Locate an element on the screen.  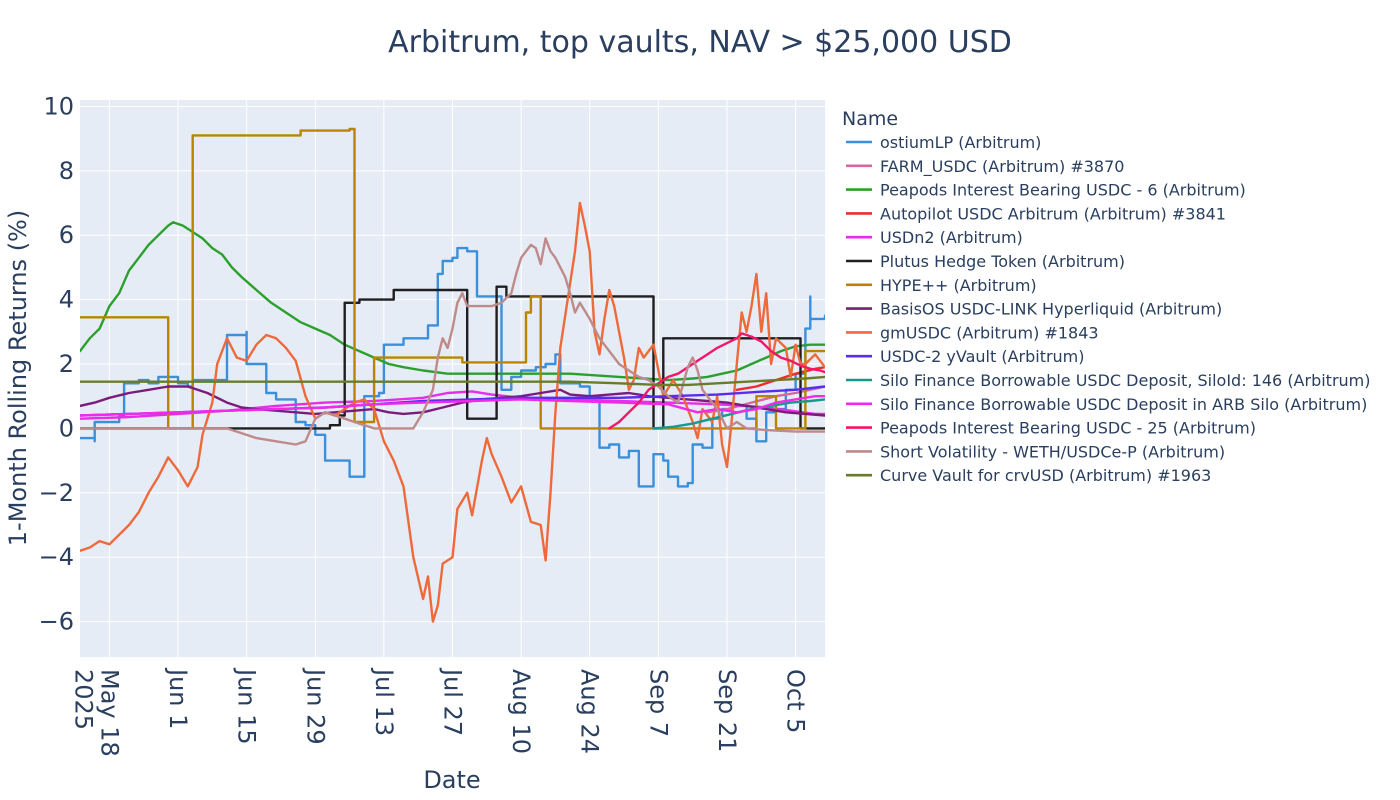
legend-item-label: Autopilot USDC Arbitrum (Arbitrum) #3841 is located at coordinates (1053, 213).